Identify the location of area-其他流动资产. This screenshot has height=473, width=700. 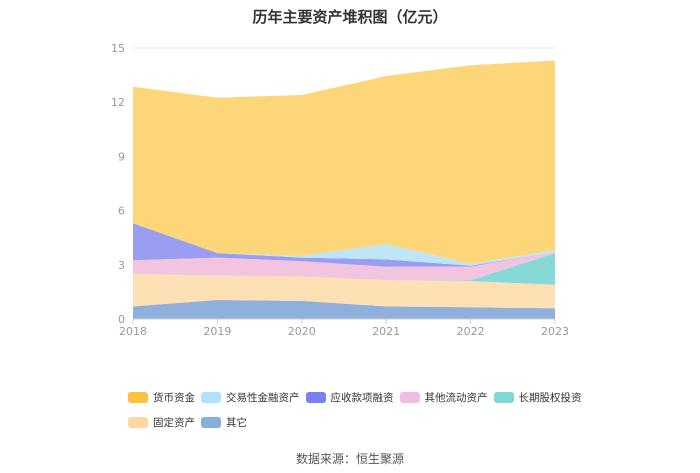
(344, 266).